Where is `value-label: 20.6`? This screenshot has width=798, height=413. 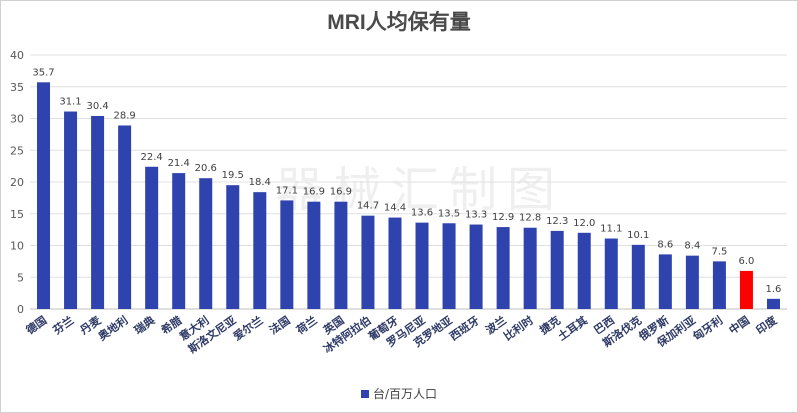
value-label: 20.6 is located at coordinates (206, 168).